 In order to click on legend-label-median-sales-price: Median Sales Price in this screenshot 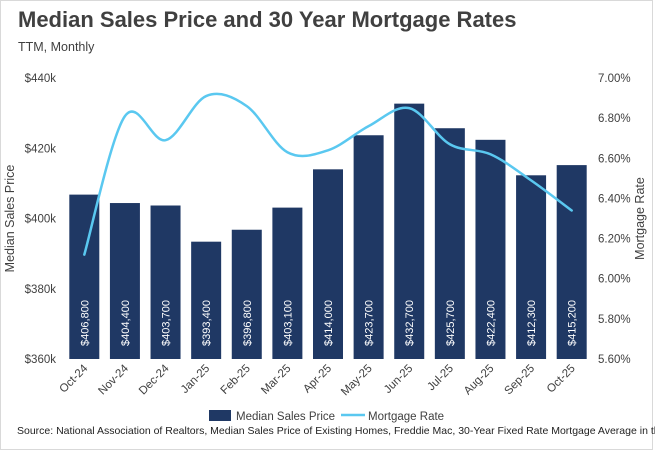, I will do `click(285, 417)`.